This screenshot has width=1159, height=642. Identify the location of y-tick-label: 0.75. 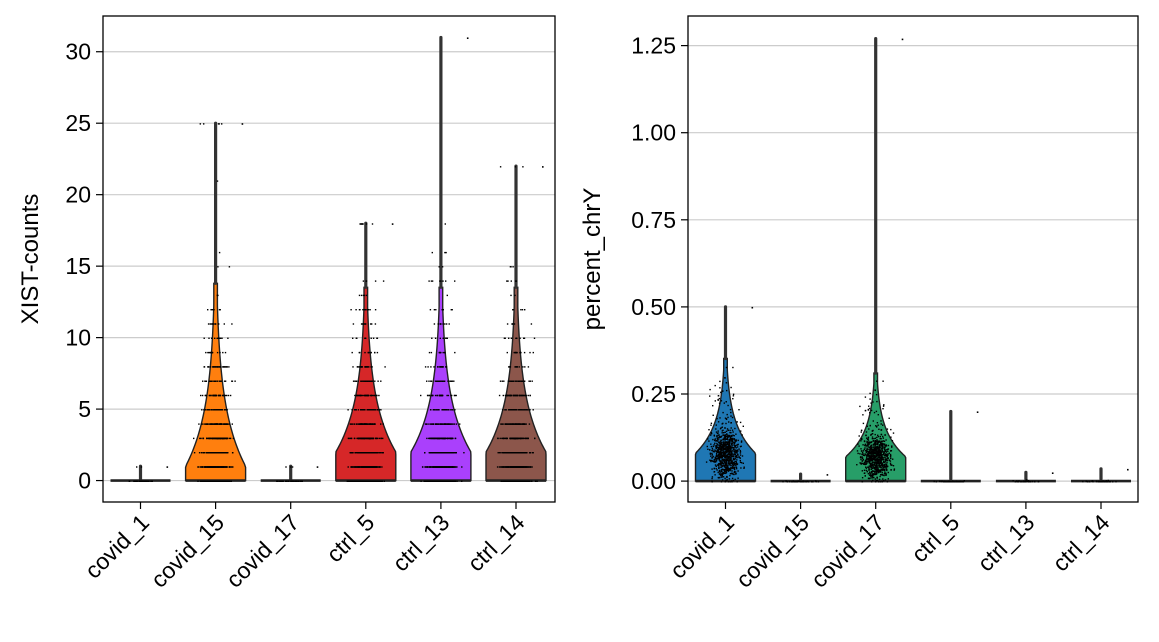
(653, 220).